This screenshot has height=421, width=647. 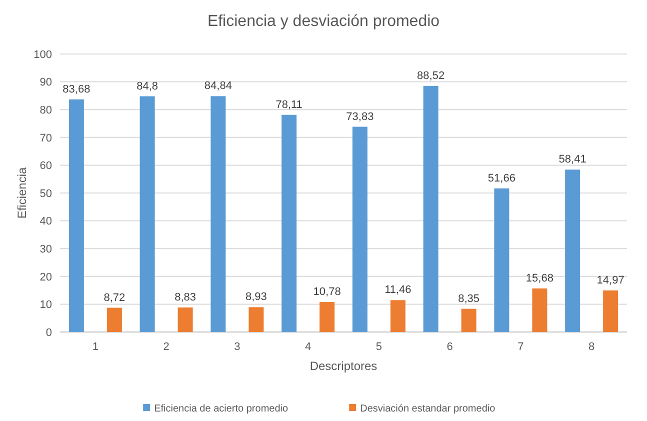 What do you see at coordinates (289, 104) in the screenshot?
I see `data-label: 78,11` at bounding box center [289, 104].